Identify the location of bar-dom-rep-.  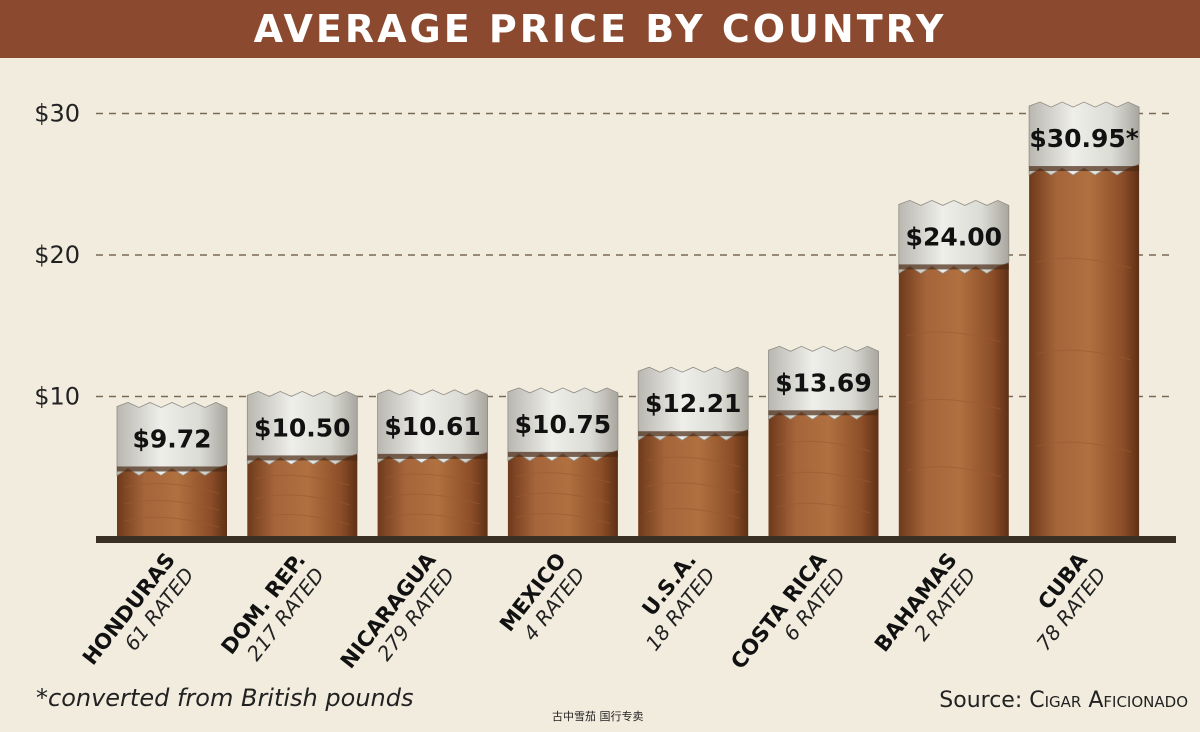
(302, 464).